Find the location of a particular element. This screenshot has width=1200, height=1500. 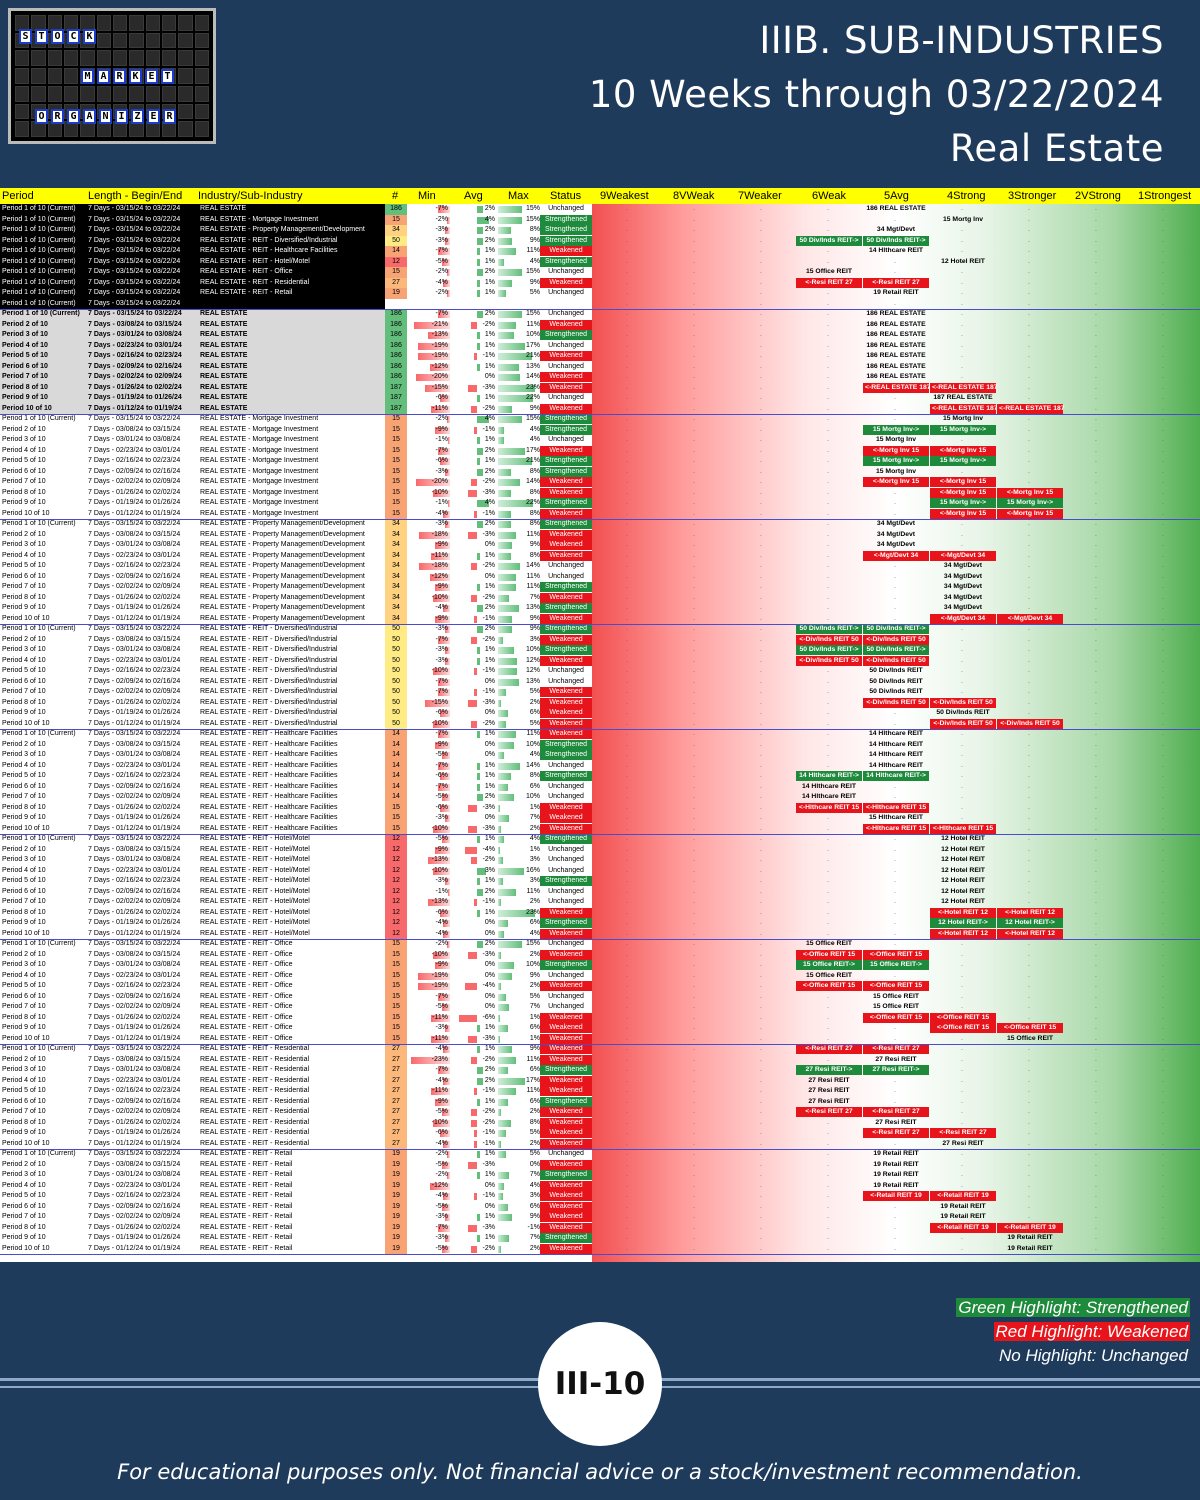

rank-position-label: <-Office REIT 15 is located at coordinates (963, 1028).